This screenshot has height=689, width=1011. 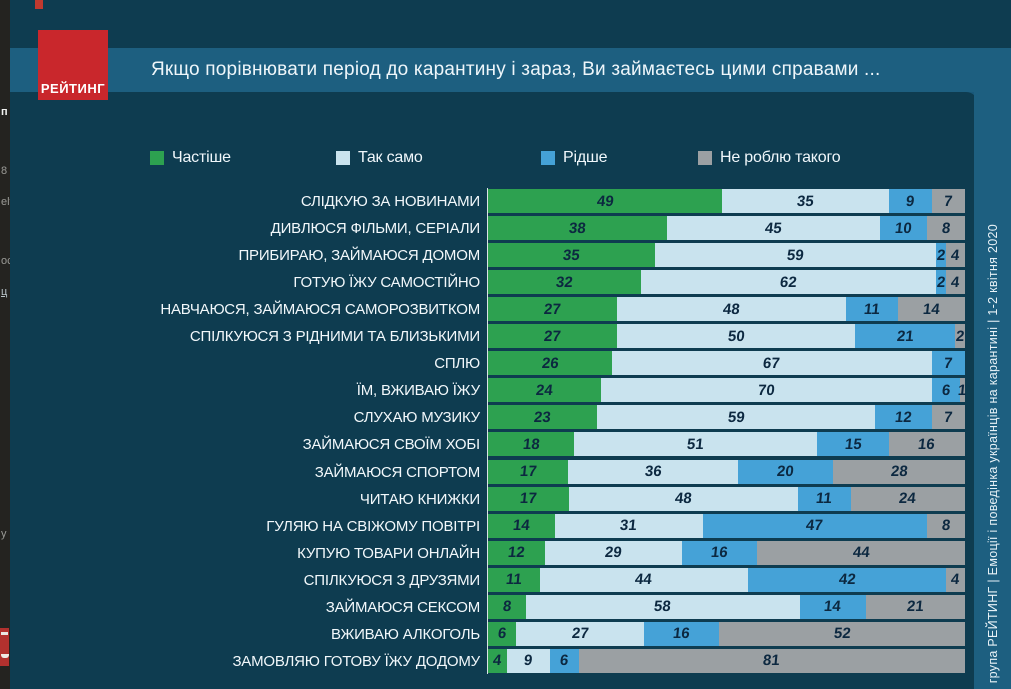 I want to click on clipped-text-fragment: elf, so click(x=5, y=202).